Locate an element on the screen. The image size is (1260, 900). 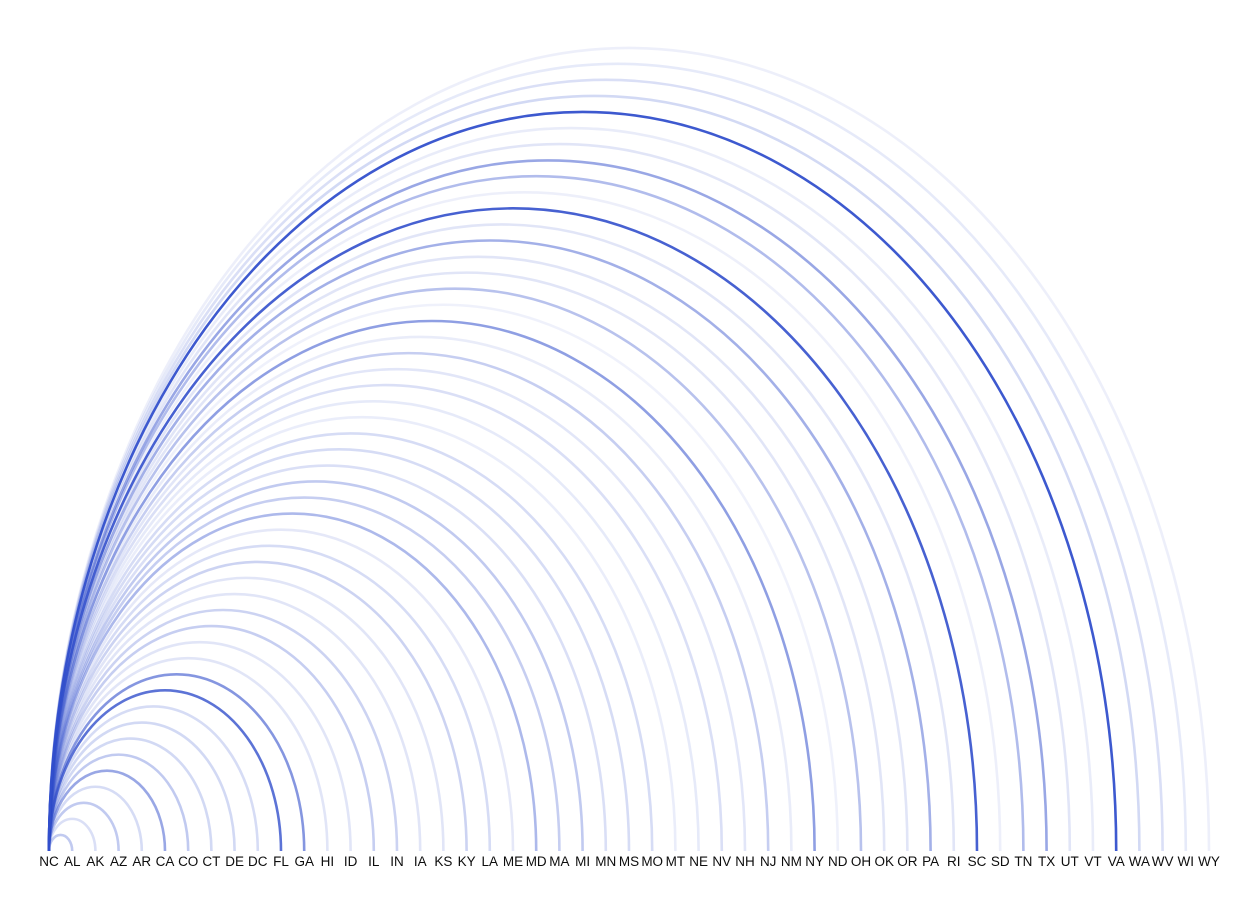
axis-label-wv: WV is located at coordinates (1163, 861).